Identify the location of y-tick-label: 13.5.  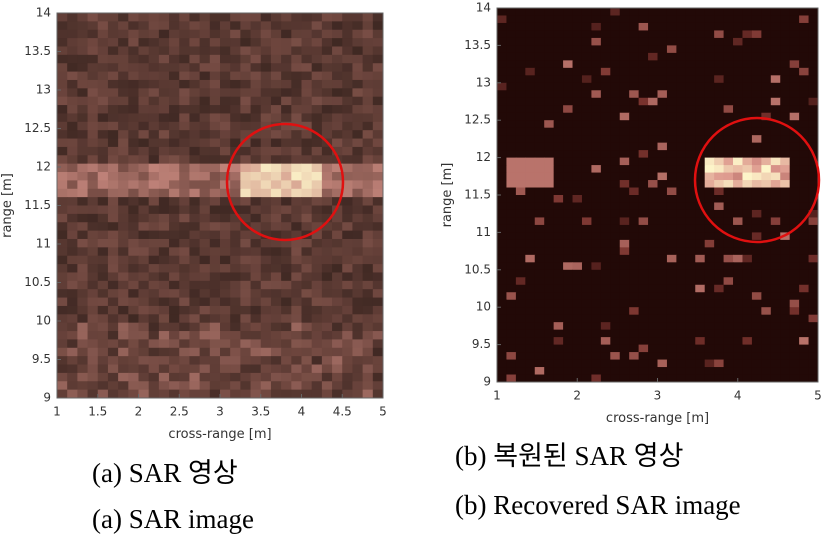
(477, 45).